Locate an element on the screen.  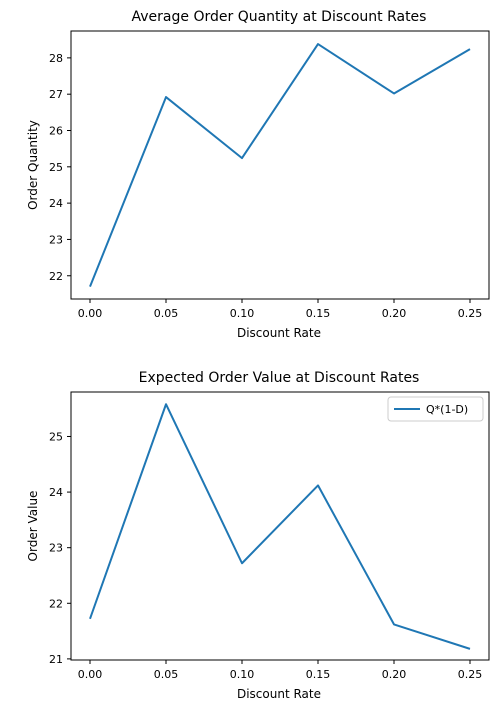
y-axis: 22 23 24 25 26 27 28 is located at coordinates (60, 167).